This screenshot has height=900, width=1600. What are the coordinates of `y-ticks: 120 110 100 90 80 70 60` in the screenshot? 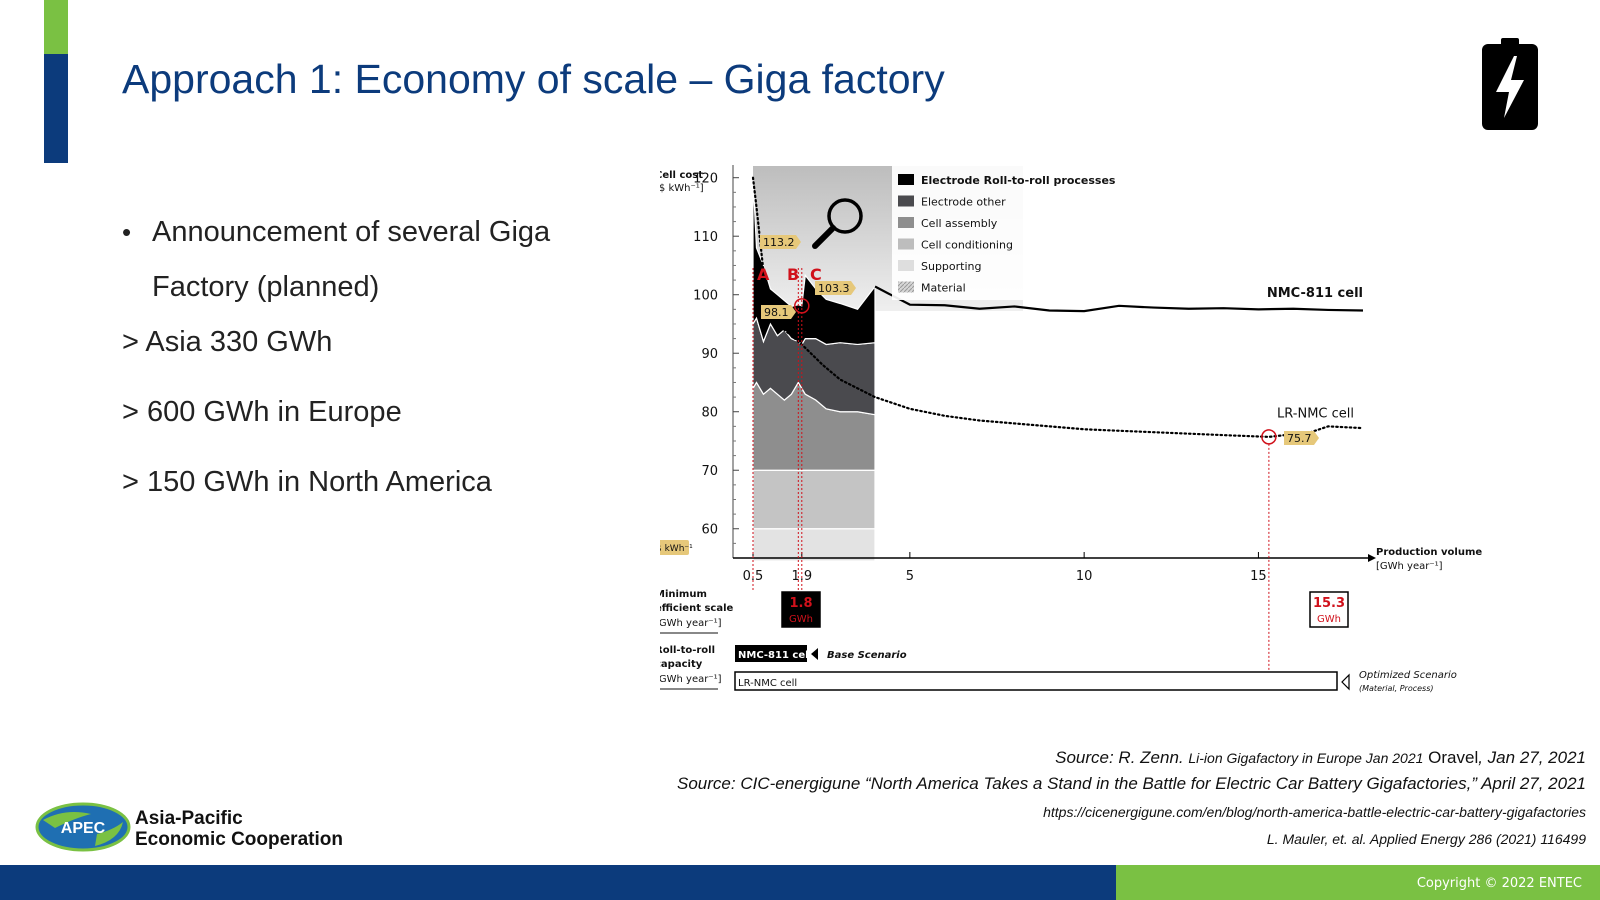 It's located at (716, 358).